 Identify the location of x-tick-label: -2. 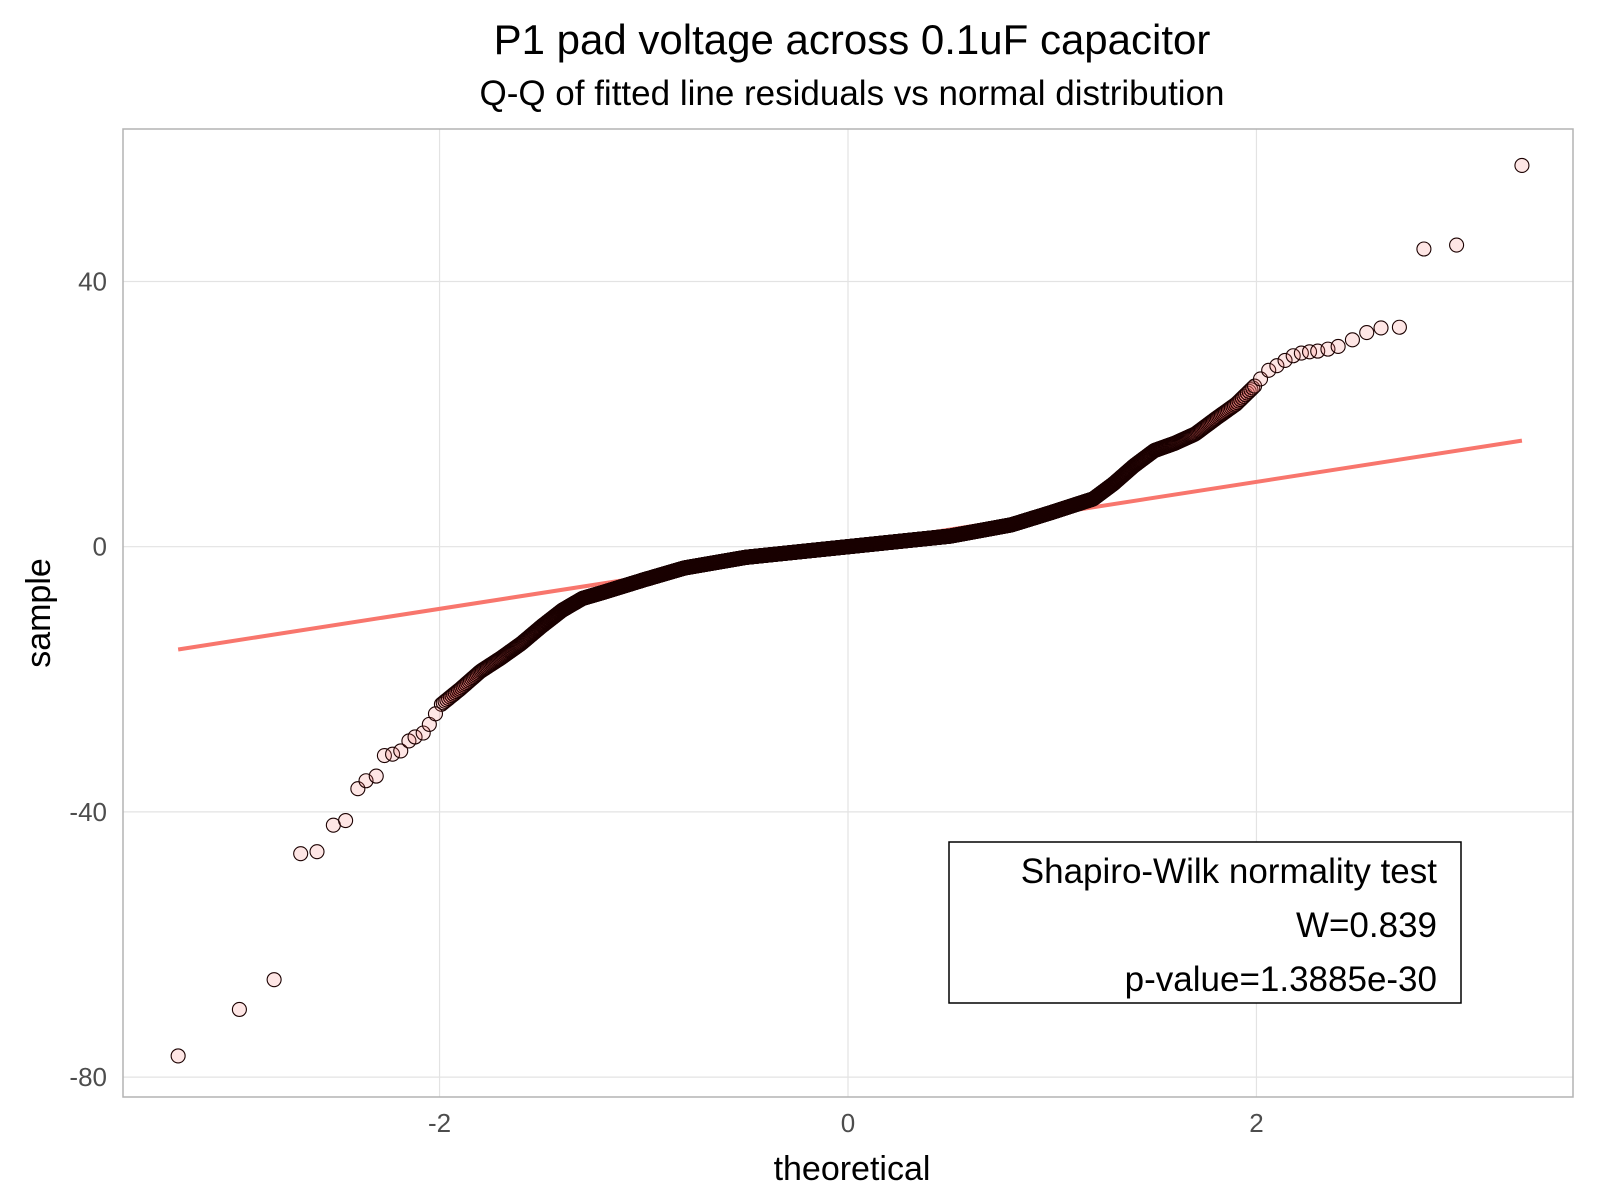
(439, 1123).